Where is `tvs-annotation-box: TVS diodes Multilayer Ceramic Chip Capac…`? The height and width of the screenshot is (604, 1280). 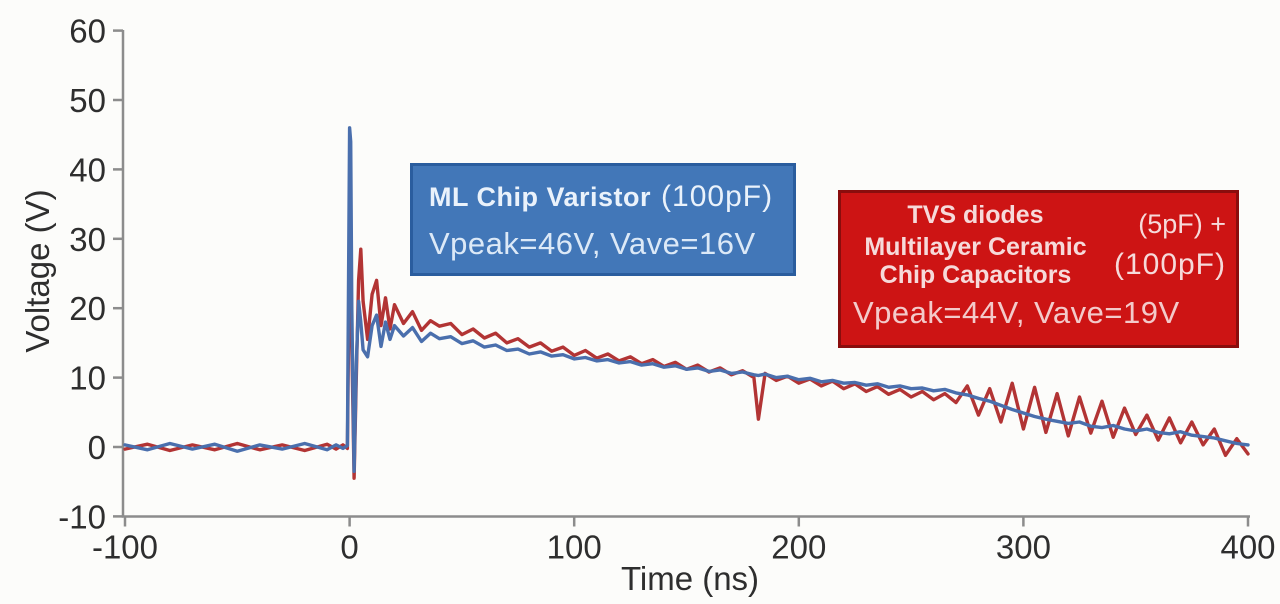
tvs-annotation-box: TVS diodes Multilayer Ceramic Chip Capac… is located at coordinates (1038, 269).